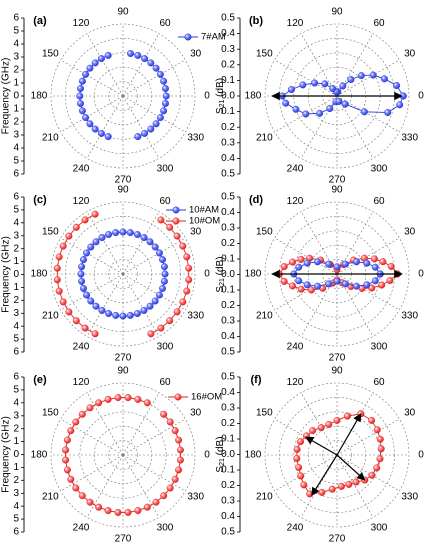  Describe the element at coordinates (228, 174) in the screenshot. I see `radial-tick-label: 0.5` at that location.